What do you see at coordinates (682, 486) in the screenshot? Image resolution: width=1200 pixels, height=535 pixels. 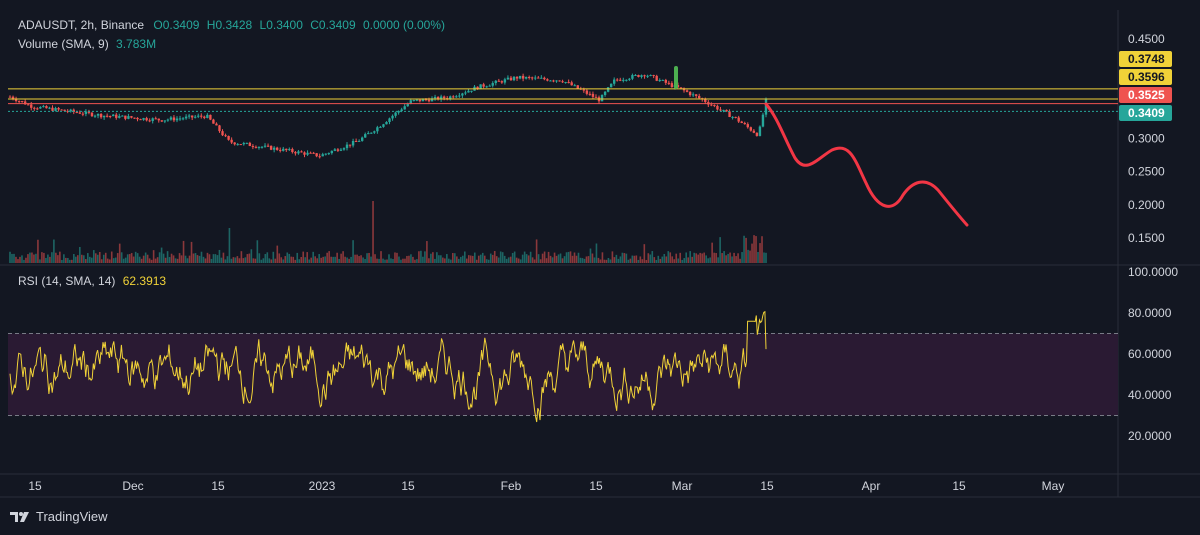 I see `time-tick-label: Mar` at bounding box center [682, 486].